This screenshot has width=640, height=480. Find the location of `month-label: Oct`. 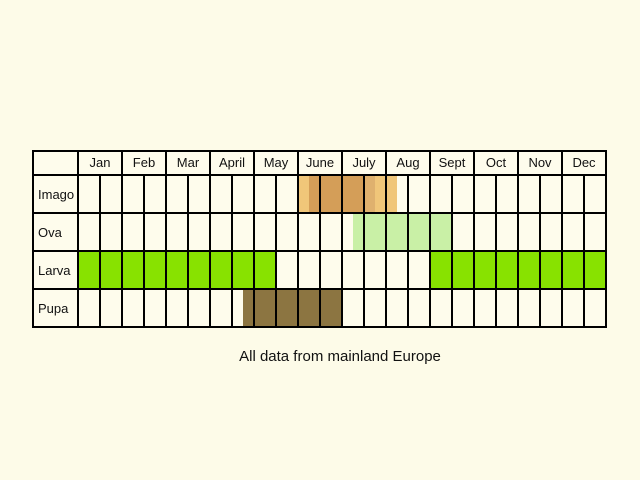

month-label: Oct is located at coordinates (496, 162).